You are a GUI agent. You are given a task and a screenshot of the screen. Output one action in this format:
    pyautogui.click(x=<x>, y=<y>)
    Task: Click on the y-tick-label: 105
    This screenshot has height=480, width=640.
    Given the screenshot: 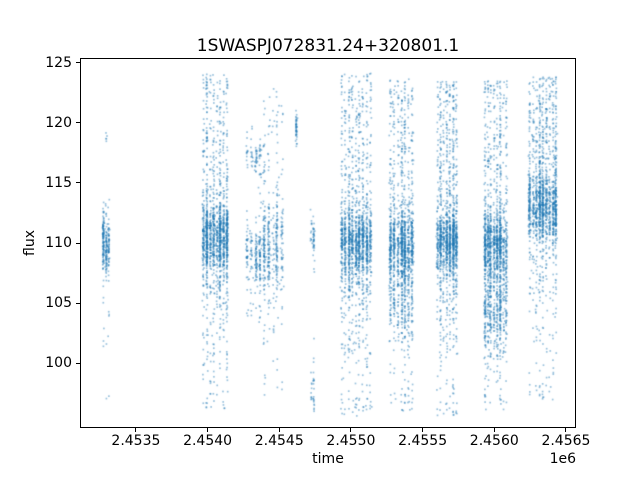 What is the action you would take?
    pyautogui.click(x=58, y=303)
    